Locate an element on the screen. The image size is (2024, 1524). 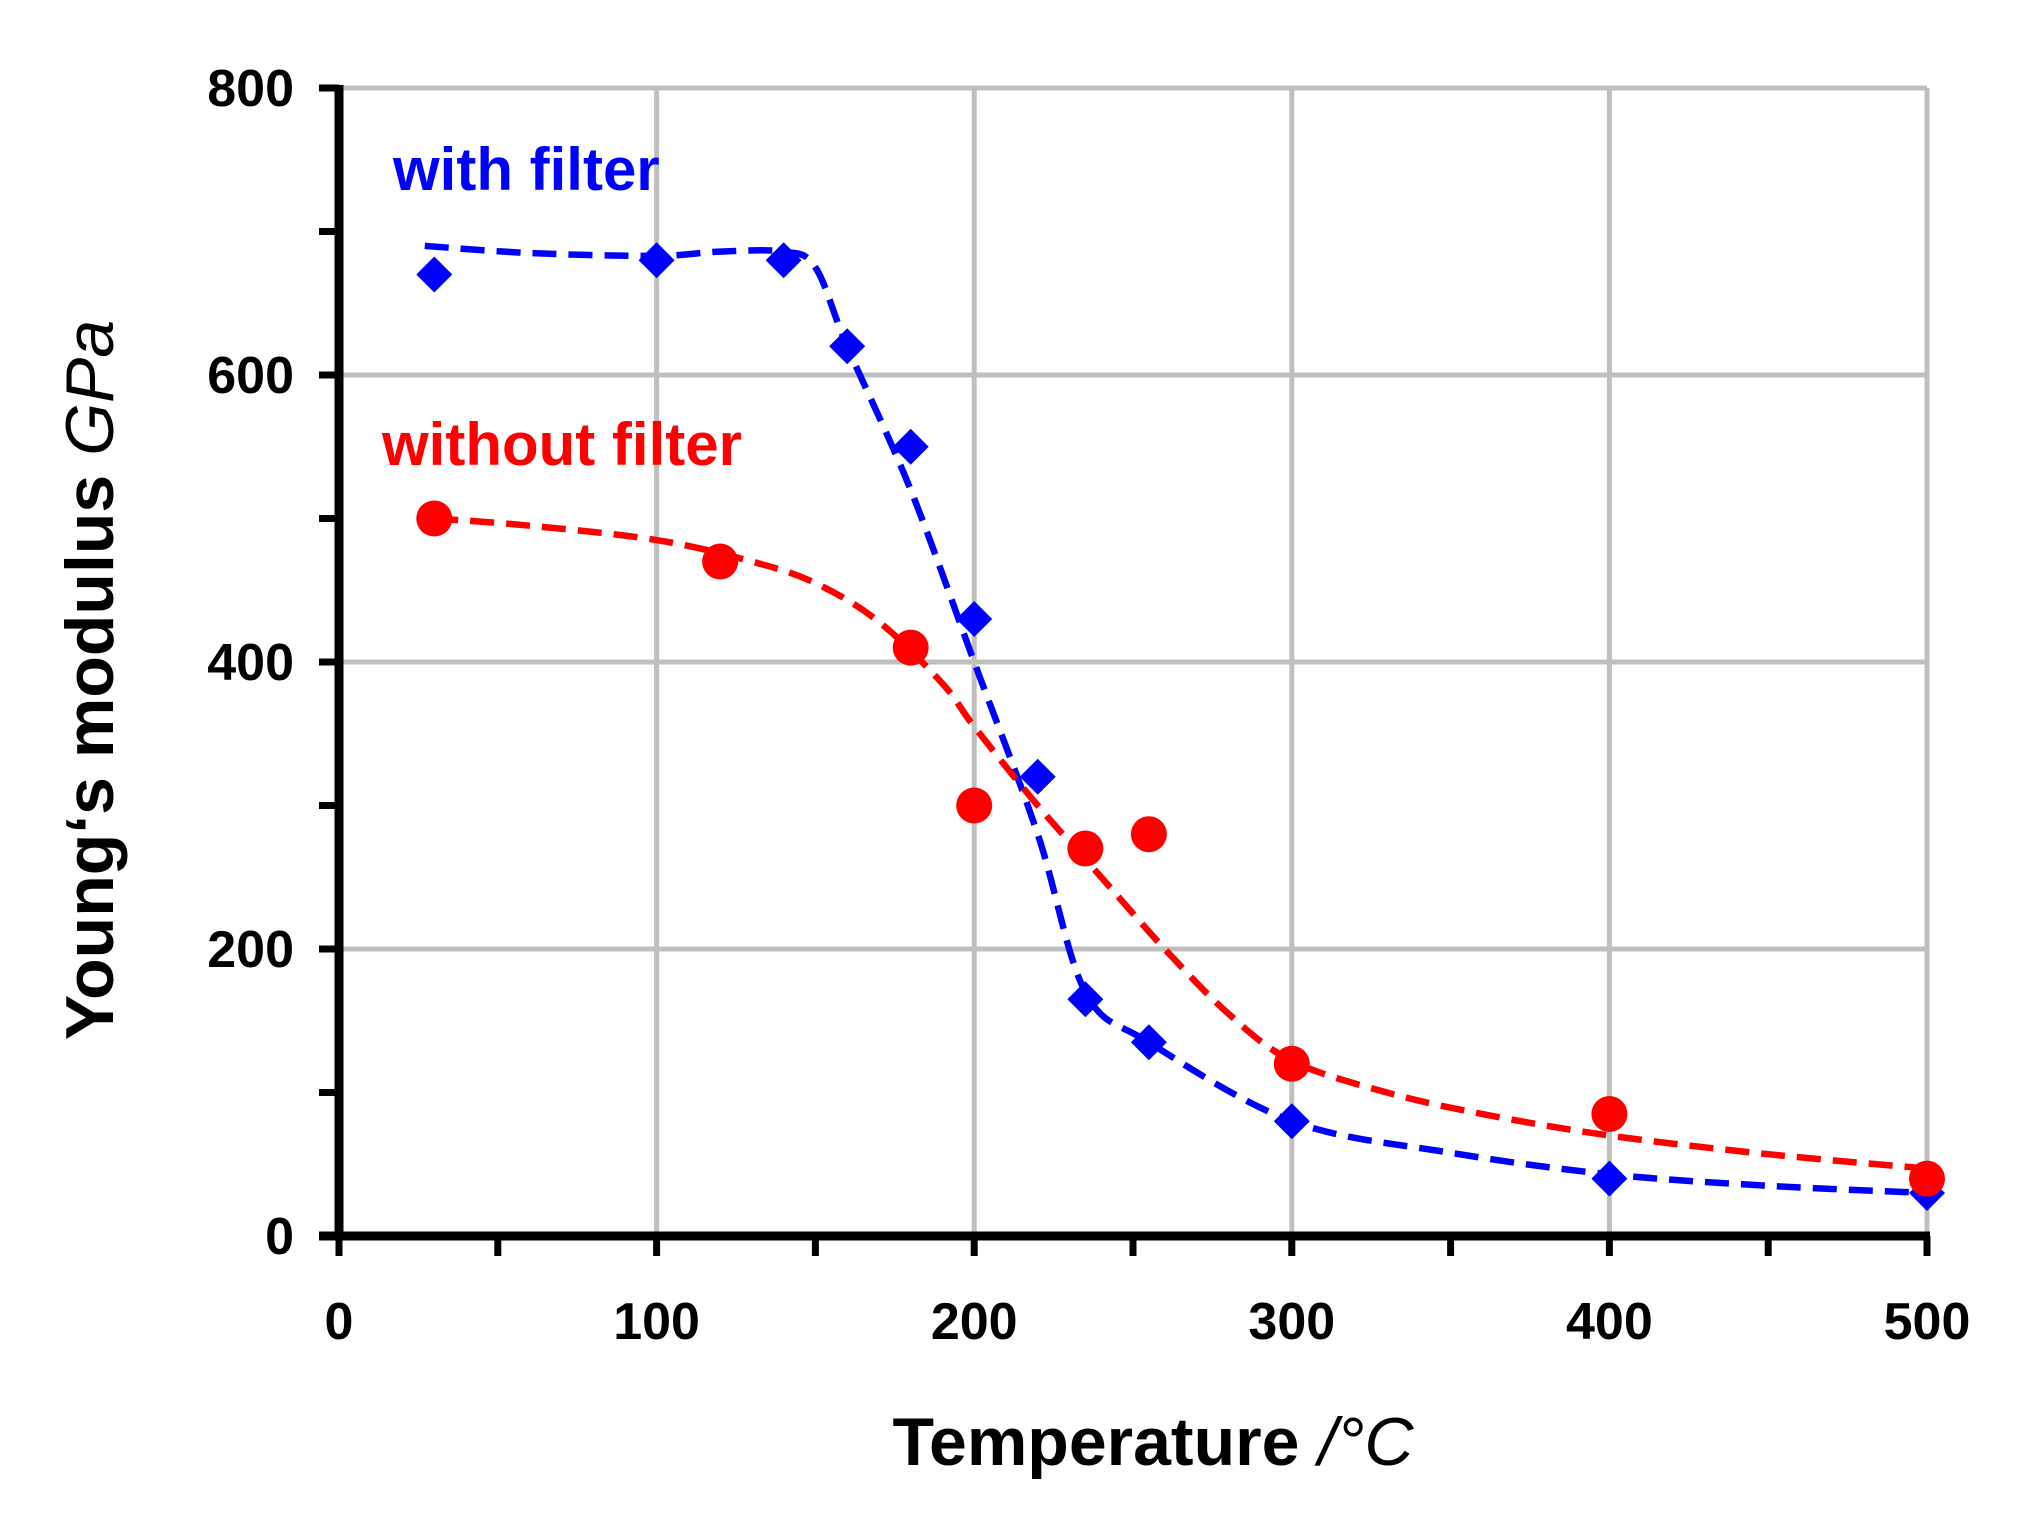
x-tick-label-100: 100 is located at coordinates (656, 1322).